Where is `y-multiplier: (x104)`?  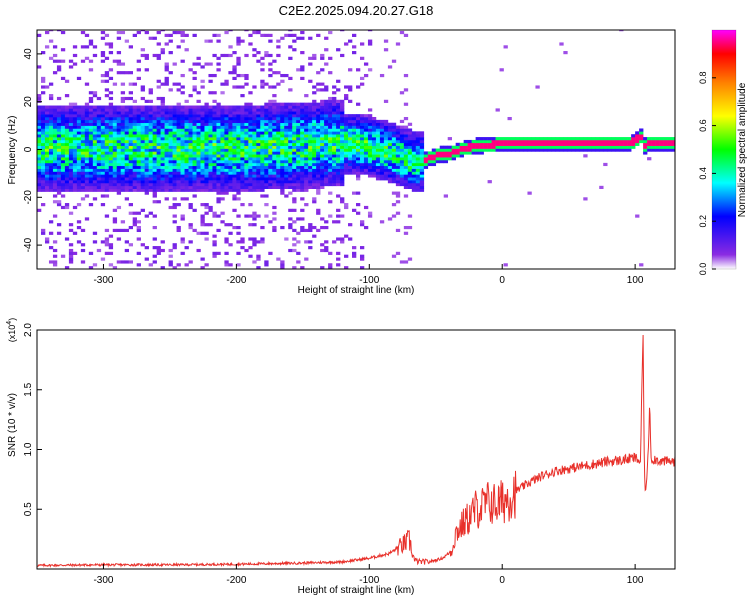 y-multiplier: (x104) is located at coordinates (11, 330).